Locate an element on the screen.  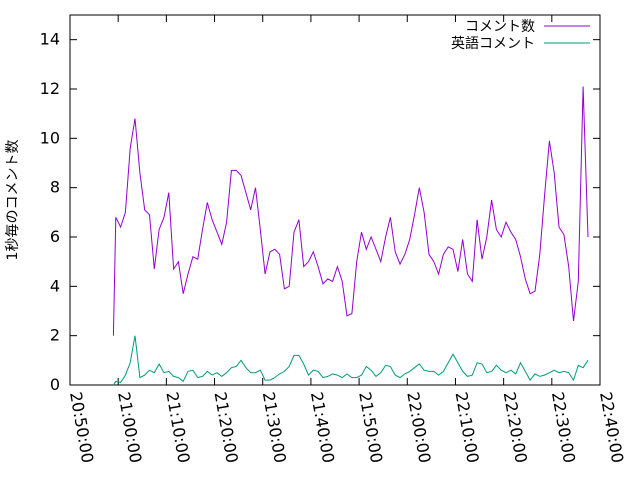
y-tick-label: 12 is located at coordinates (50, 88).